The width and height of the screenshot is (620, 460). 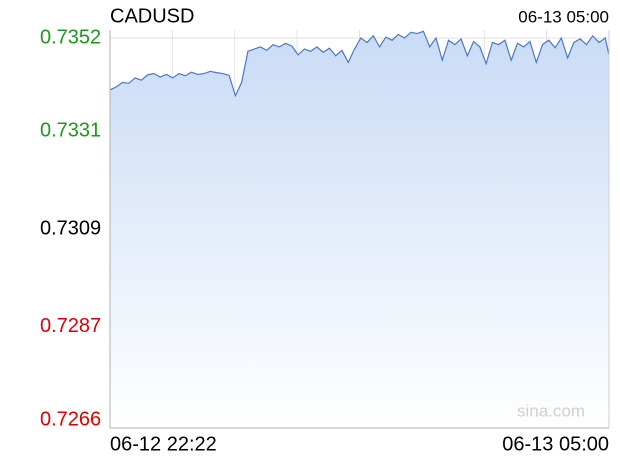 I want to click on chart-title: CADUSD, so click(x=152, y=16).